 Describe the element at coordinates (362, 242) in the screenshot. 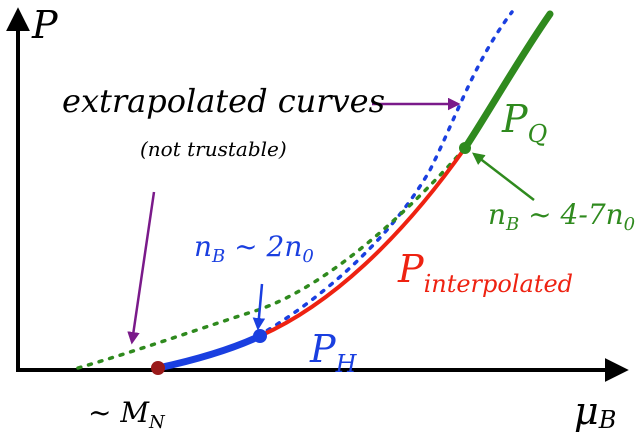

I see `interpolated-curve` at that location.